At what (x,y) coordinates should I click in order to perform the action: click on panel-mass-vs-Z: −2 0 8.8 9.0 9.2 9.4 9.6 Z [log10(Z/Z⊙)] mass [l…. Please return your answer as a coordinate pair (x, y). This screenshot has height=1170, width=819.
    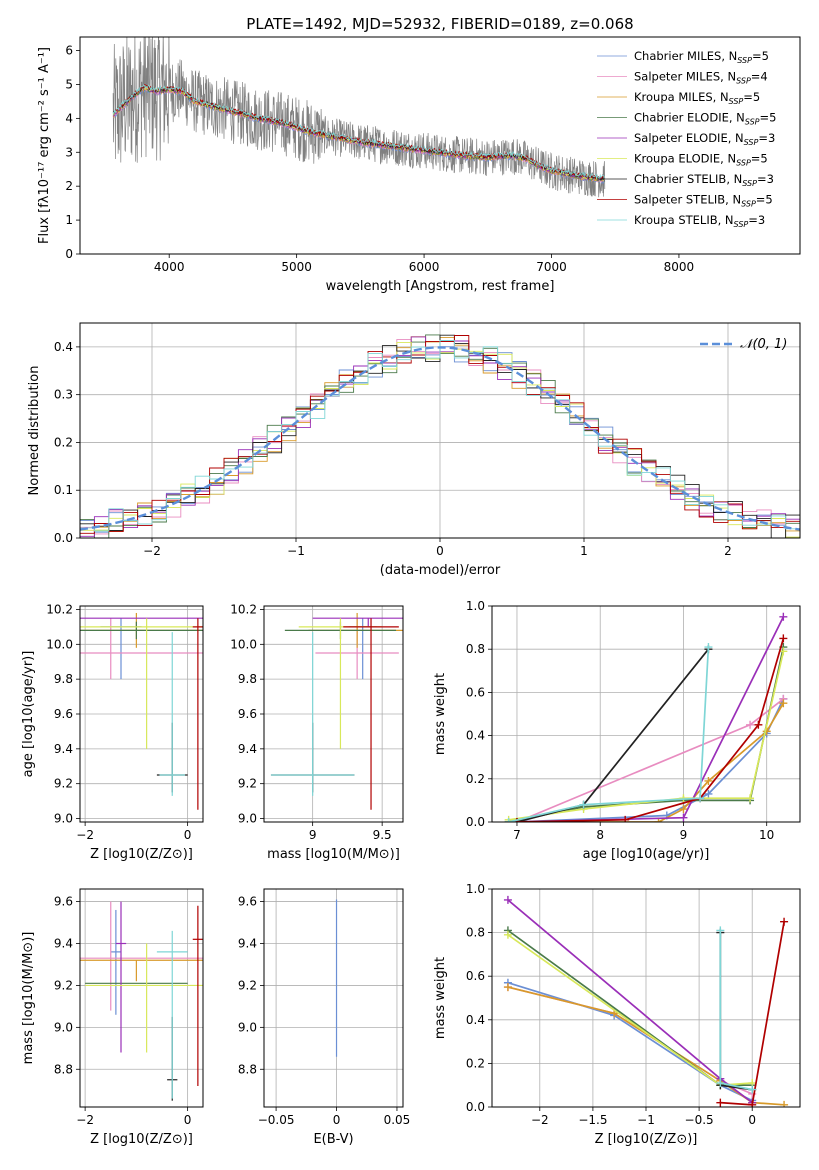
    Looking at the image, I should click on (112, 1017).